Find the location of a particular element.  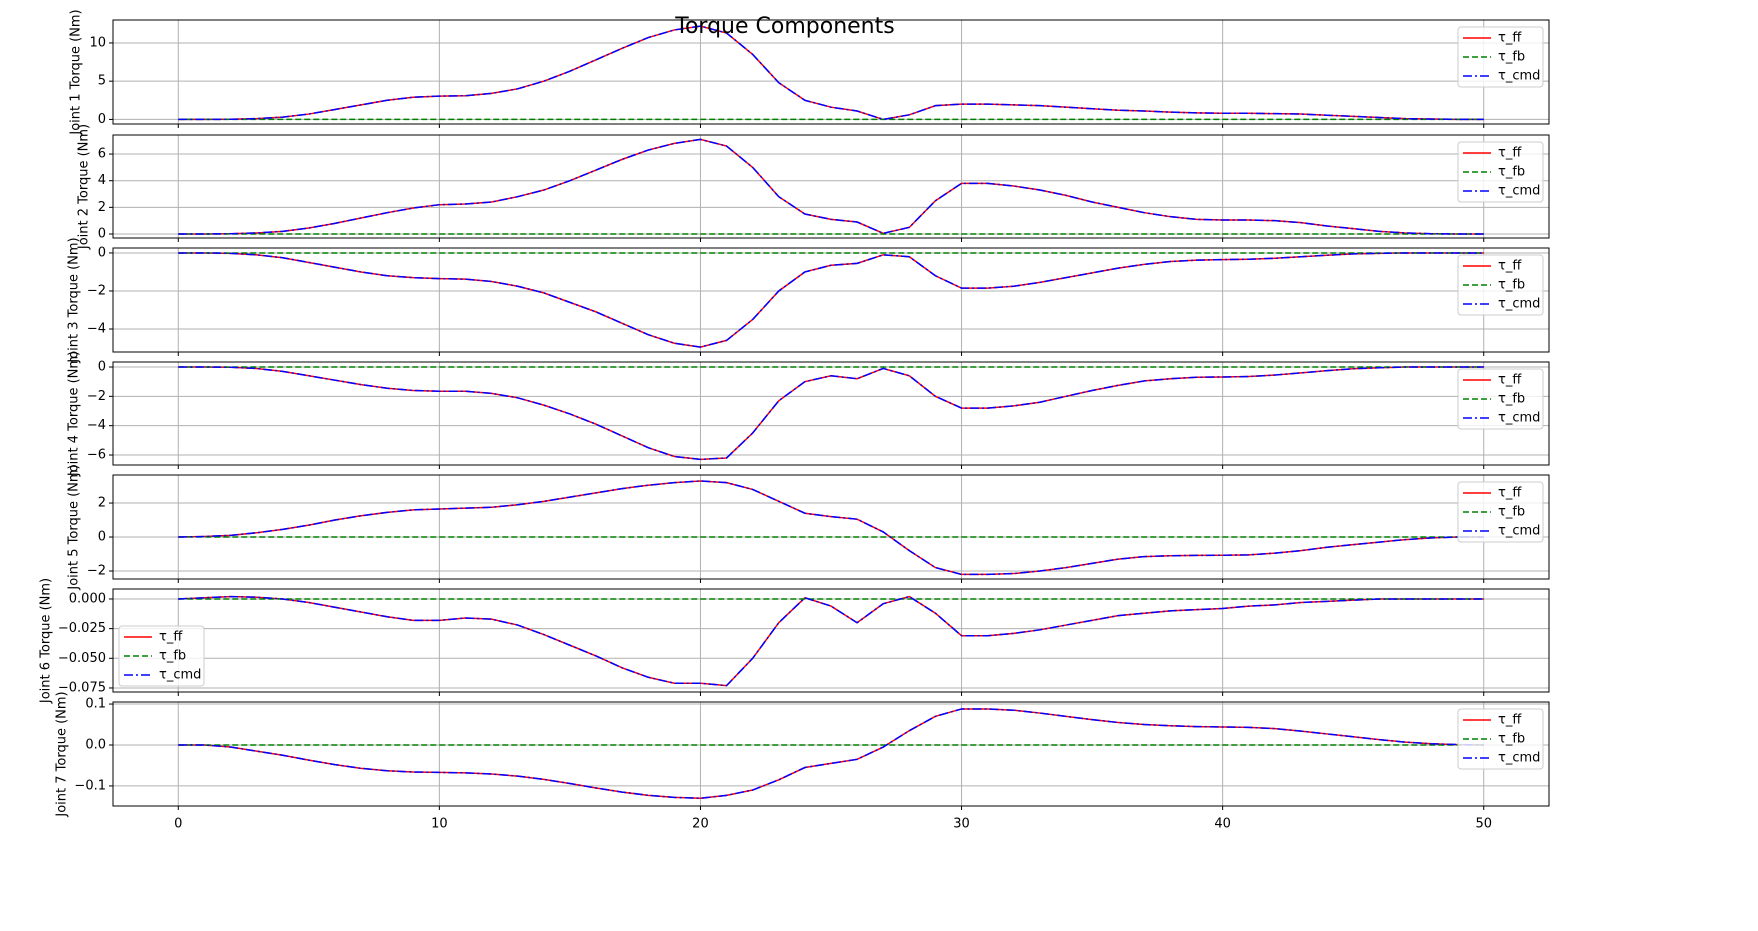

y-tick-label: 5 is located at coordinates (102, 81).